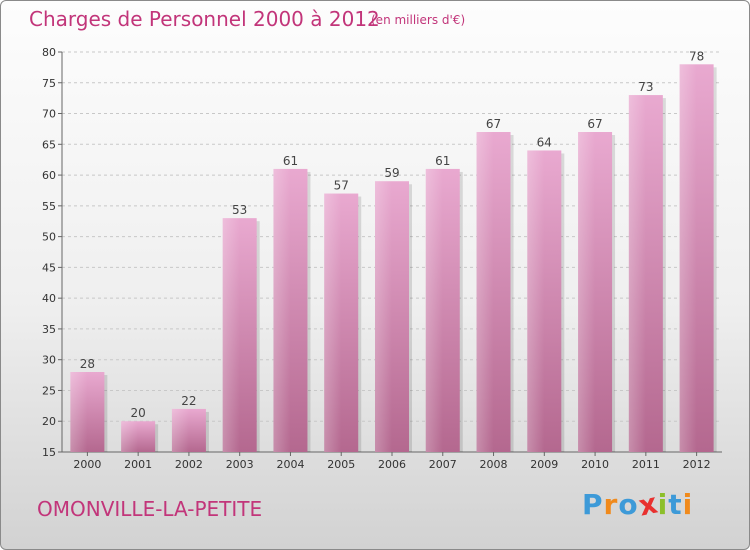  What do you see at coordinates (697, 464) in the screenshot?
I see `x-tick-label: 2012` at bounding box center [697, 464].